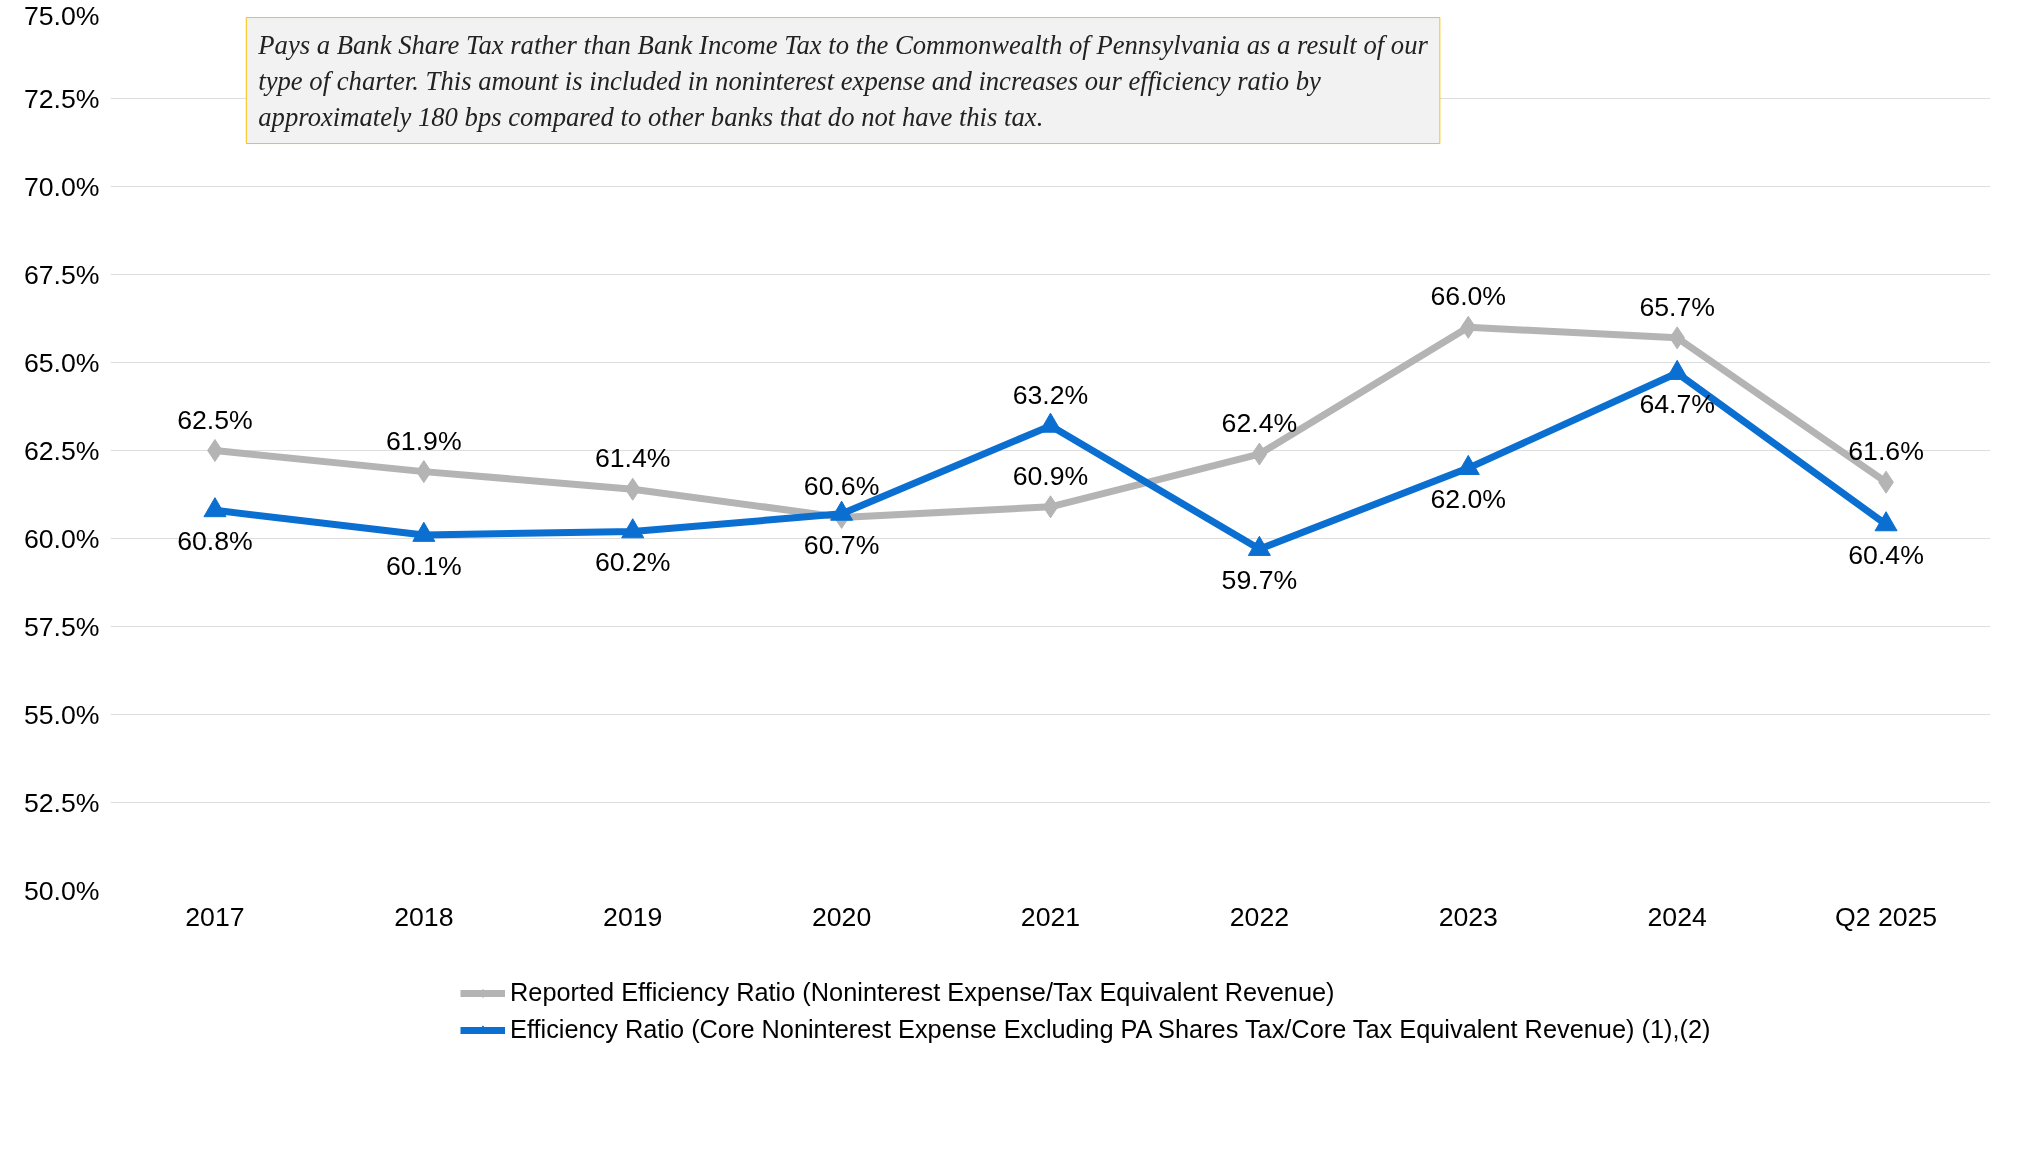 This screenshot has width=2034, height=1163. I want to click on x-tick-label: 2021, so click(1050, 916).